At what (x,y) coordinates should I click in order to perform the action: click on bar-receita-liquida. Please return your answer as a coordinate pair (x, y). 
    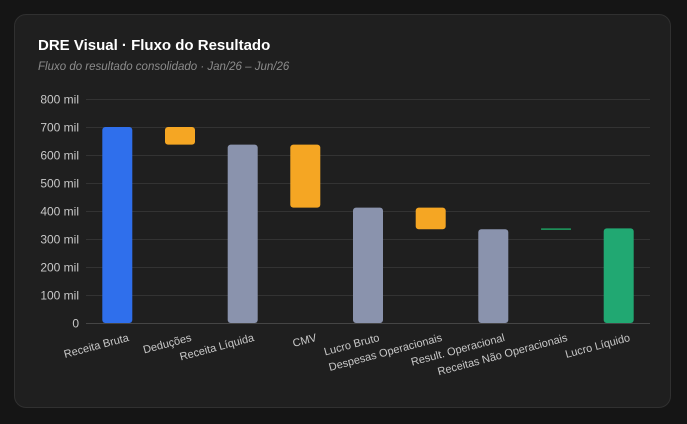
    Looking at the image, I should click on (242, 233).